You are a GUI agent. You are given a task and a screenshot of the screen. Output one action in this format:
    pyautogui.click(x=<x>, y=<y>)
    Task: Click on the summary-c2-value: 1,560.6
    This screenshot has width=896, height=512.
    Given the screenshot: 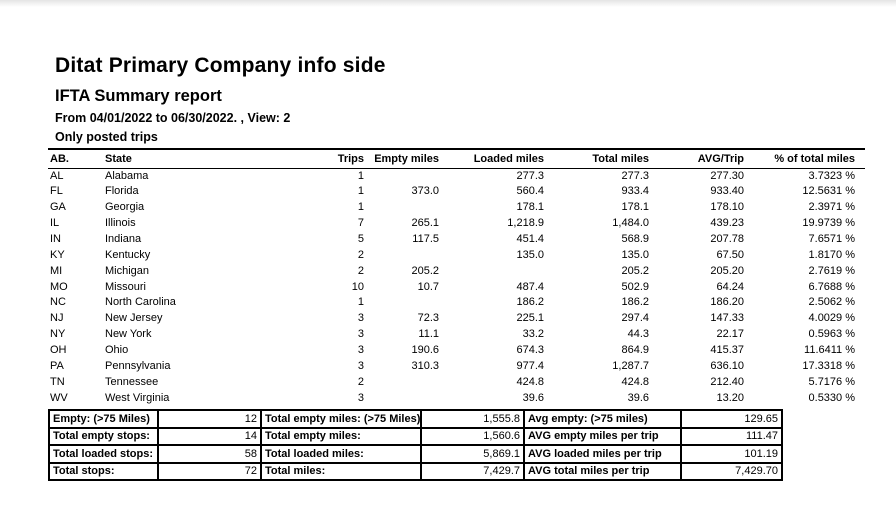 What is the action you would take?
    pyautogui.click(x=472, y=436)
    